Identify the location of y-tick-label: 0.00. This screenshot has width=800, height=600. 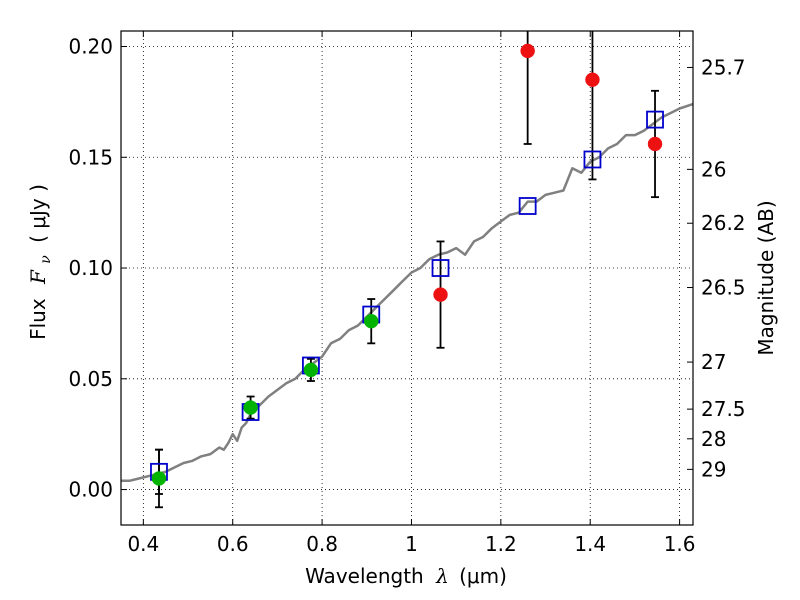
(90, 490).